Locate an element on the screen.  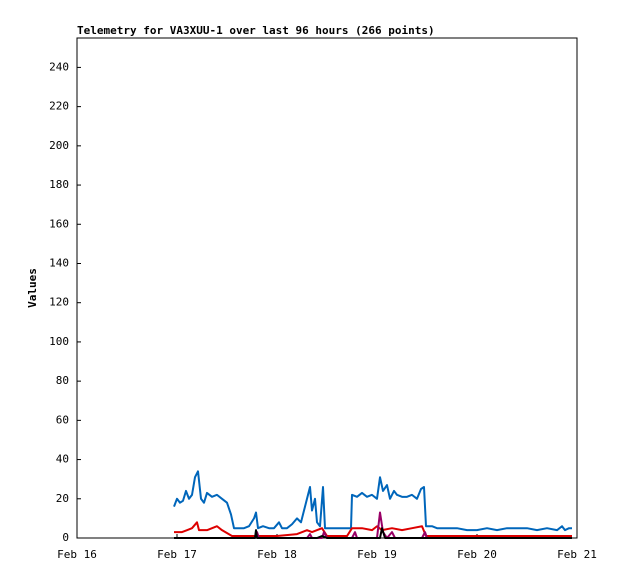
y-tick-label: 240 is located at coordinates (59, 66).